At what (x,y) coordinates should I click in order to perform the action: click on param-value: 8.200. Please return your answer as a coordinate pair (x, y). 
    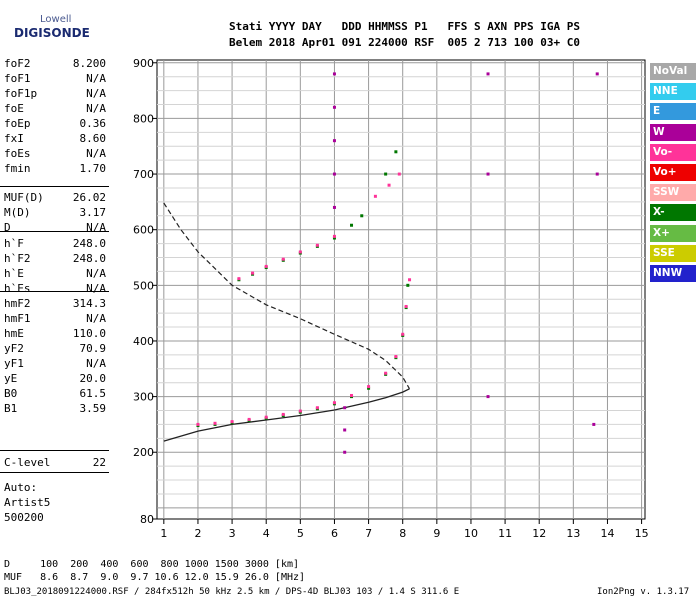
    Looking at the image, I should click on (89, 63).